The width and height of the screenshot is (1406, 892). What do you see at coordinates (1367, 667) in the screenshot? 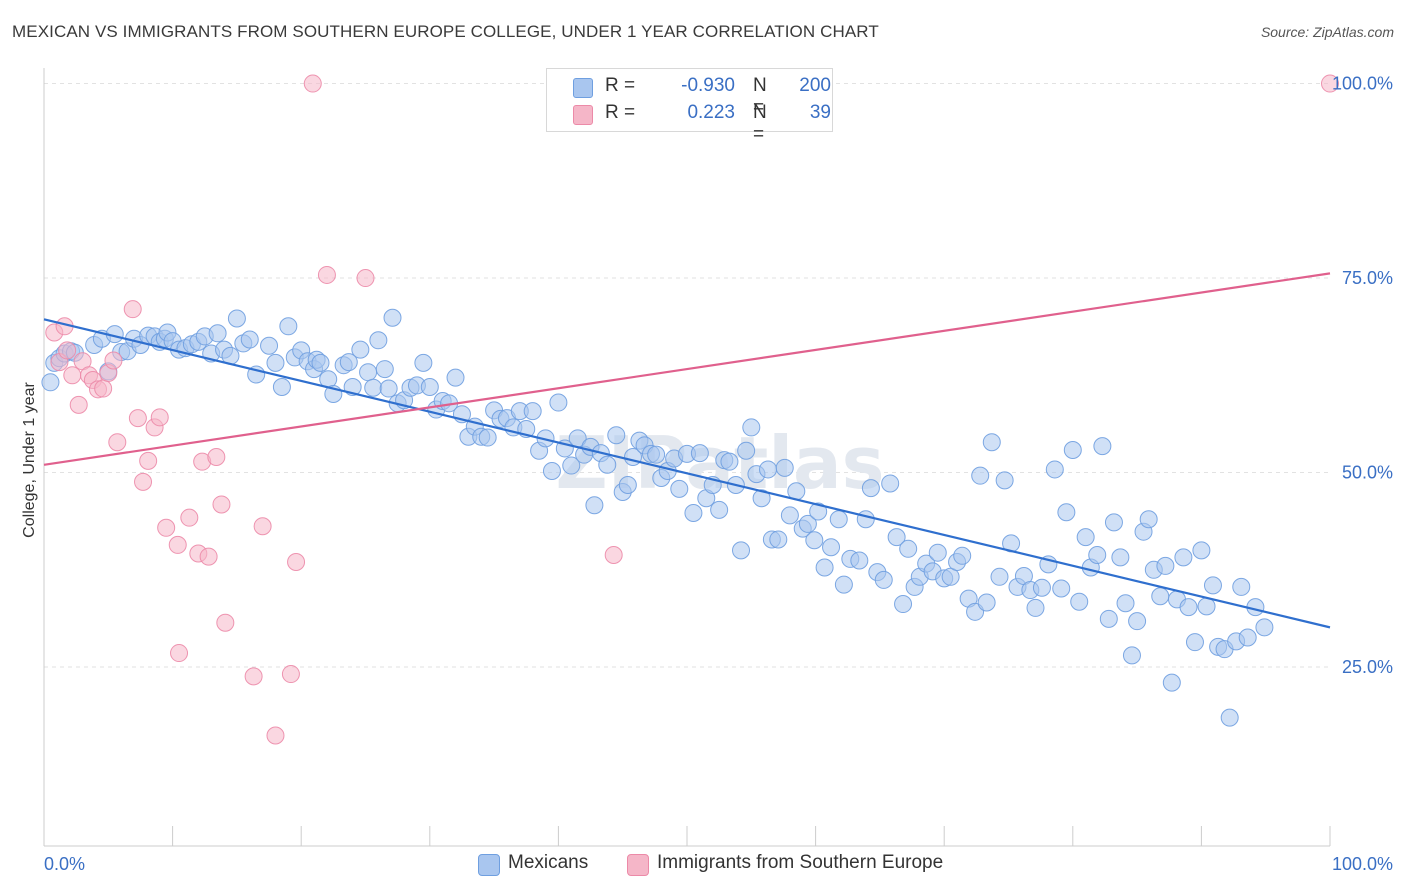
I see `y-tick-label: 25.0%` at bounding box center [1367, 667].